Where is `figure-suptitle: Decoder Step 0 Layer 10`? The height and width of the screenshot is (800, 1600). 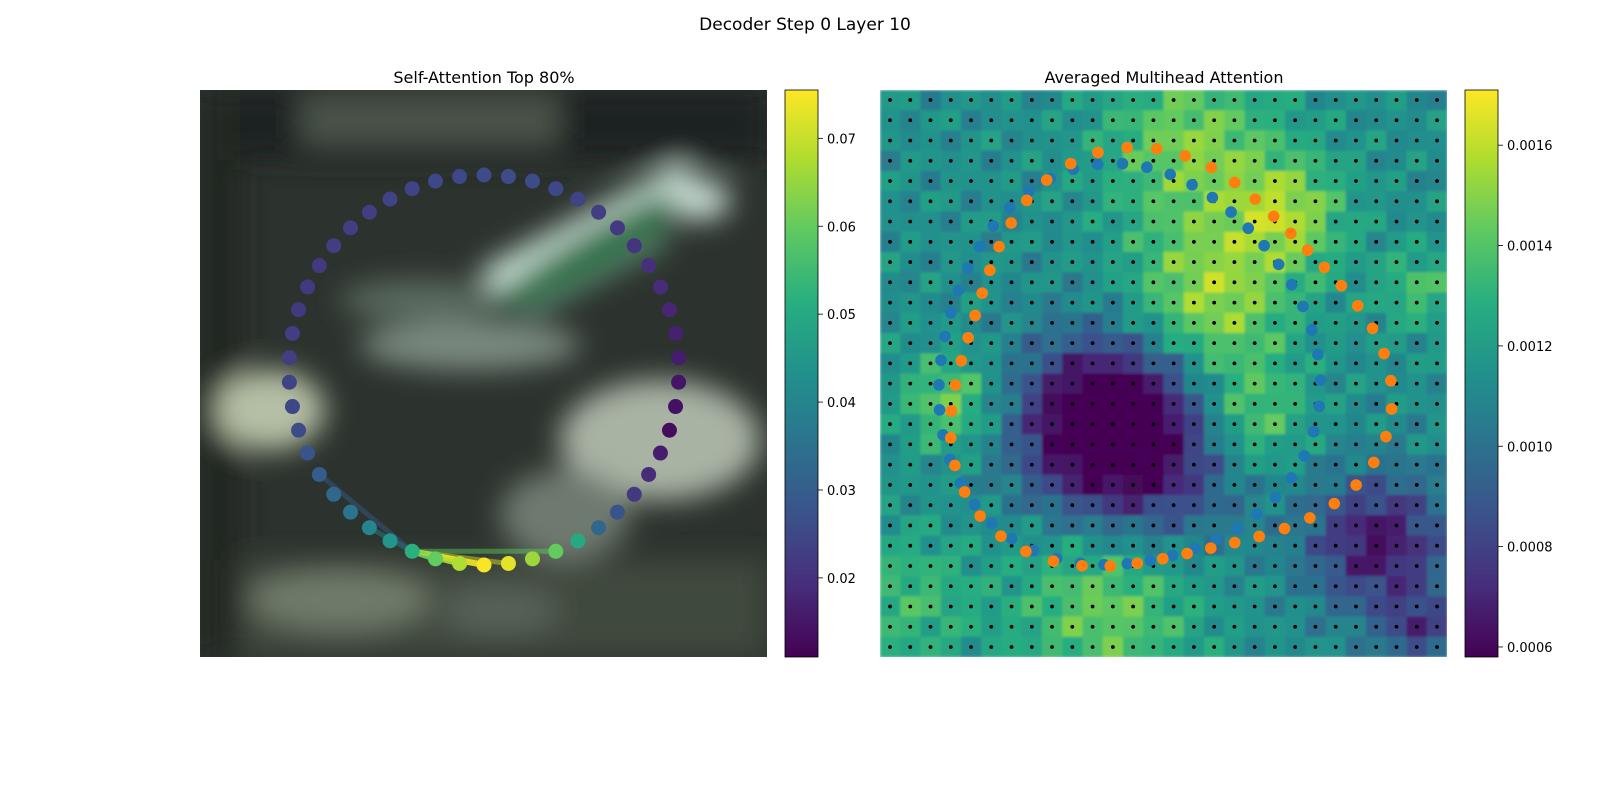 figure-suptitle: Decoder Step 0 Layer 10 is located at coordinates (805, 25).